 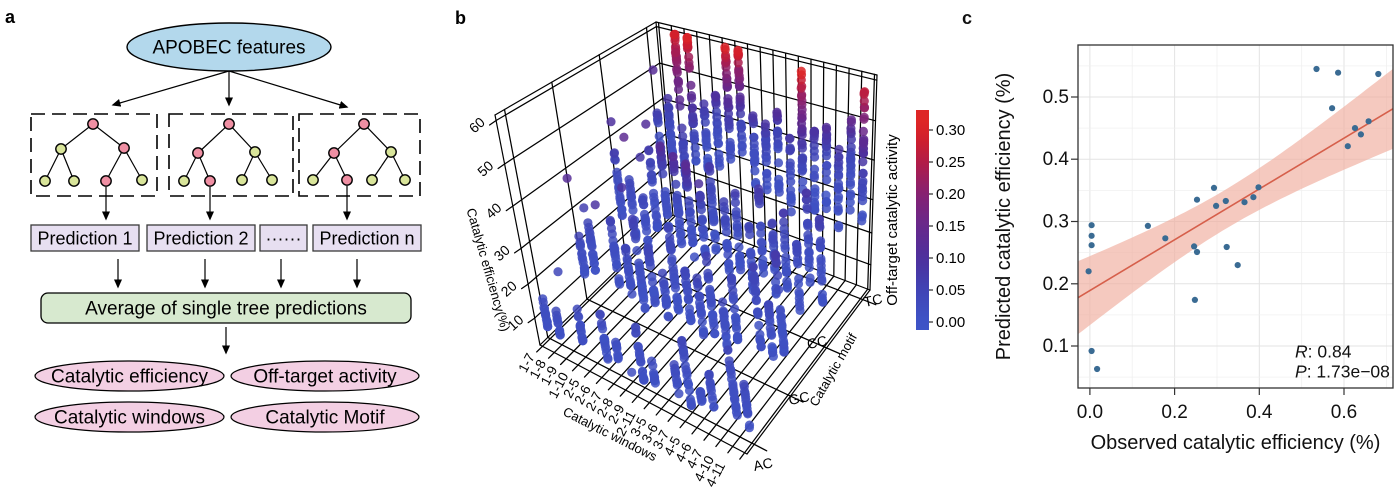 What do you see at coordinates (325, 377) in the screenshot?
I see `svg-text: Off-target activity` at bounding box center [325, 377].